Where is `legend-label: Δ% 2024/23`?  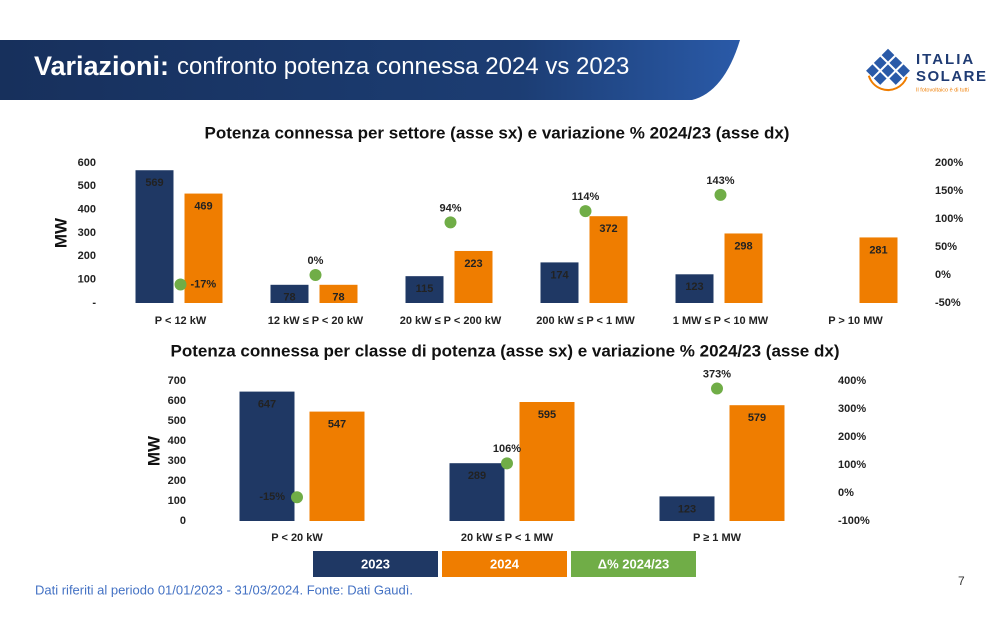 legend-label: Δ% 2024/23 is located at coordinates (634, 563).